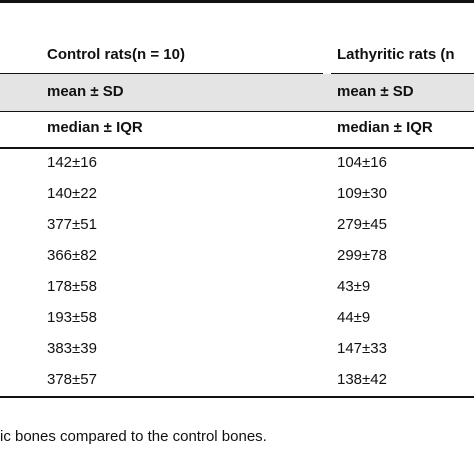  Describe the element at coordinates (72, 317) in the screenshot. I see `table-cell: 193±58` at that location.